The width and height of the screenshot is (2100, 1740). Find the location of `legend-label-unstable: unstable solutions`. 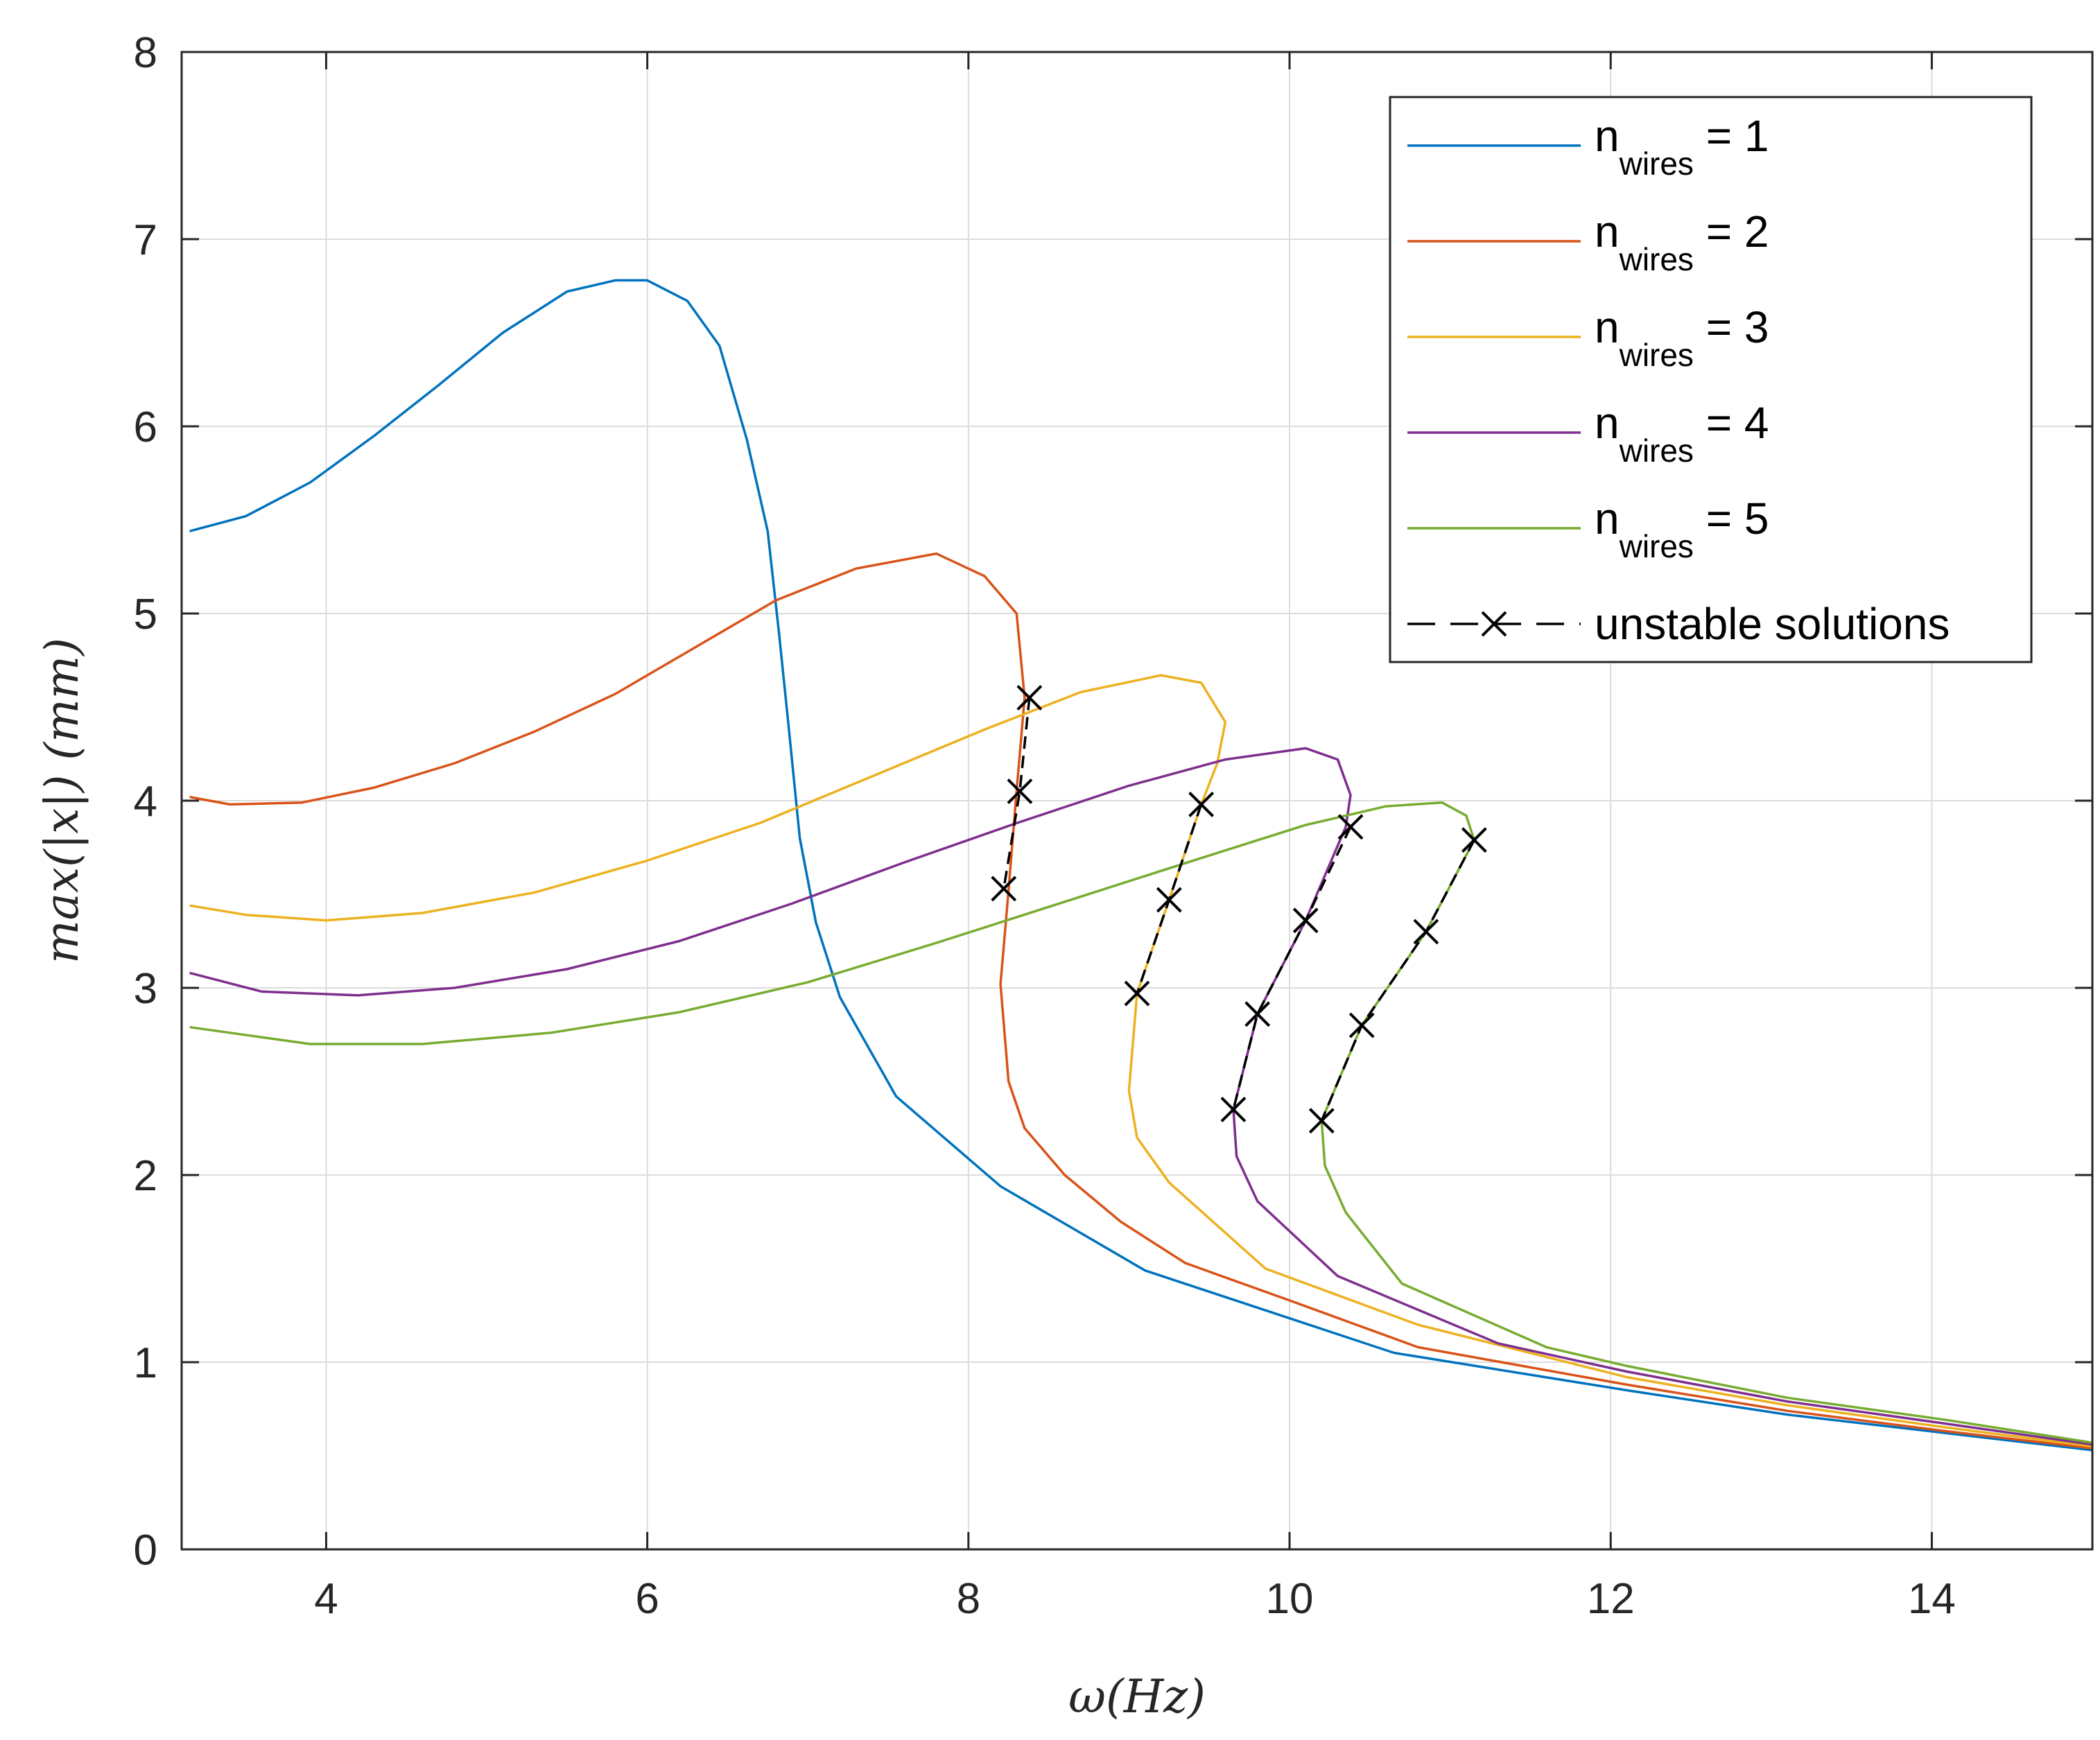

legend-label-unstable: unstable solutions is located at coordinates (1773, 624).